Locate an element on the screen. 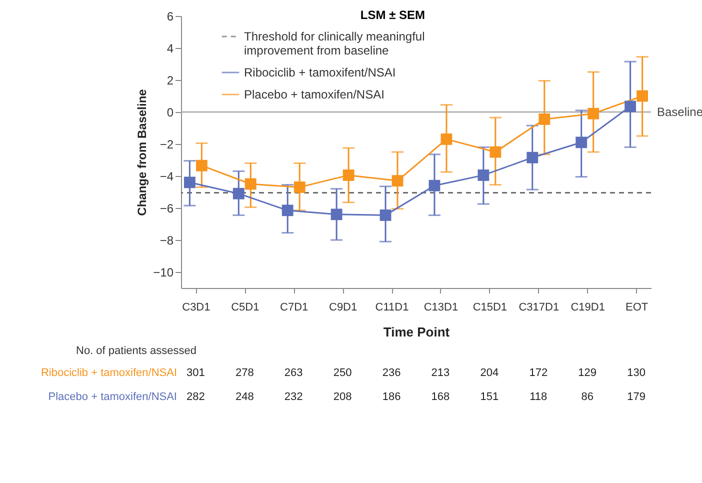  x-tick-label: C317D1 is located at coordinates (539, 308).